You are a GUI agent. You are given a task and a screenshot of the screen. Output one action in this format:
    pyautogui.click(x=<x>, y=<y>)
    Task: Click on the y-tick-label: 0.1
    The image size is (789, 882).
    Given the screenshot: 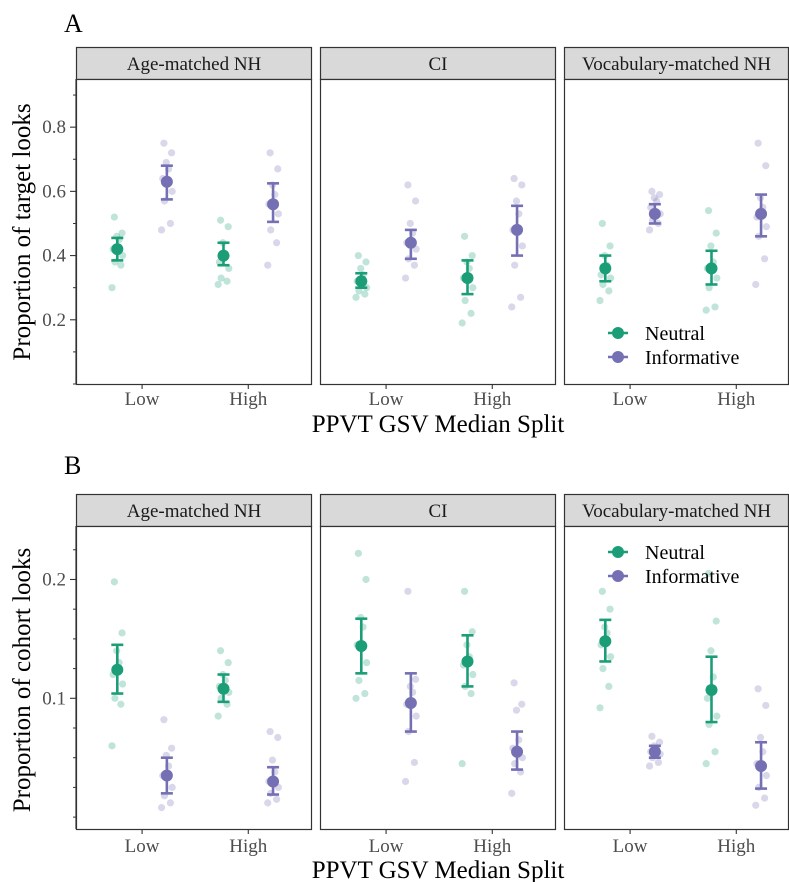 What is the action you would take?
    pyautogui.click(x=54, y=698)
    